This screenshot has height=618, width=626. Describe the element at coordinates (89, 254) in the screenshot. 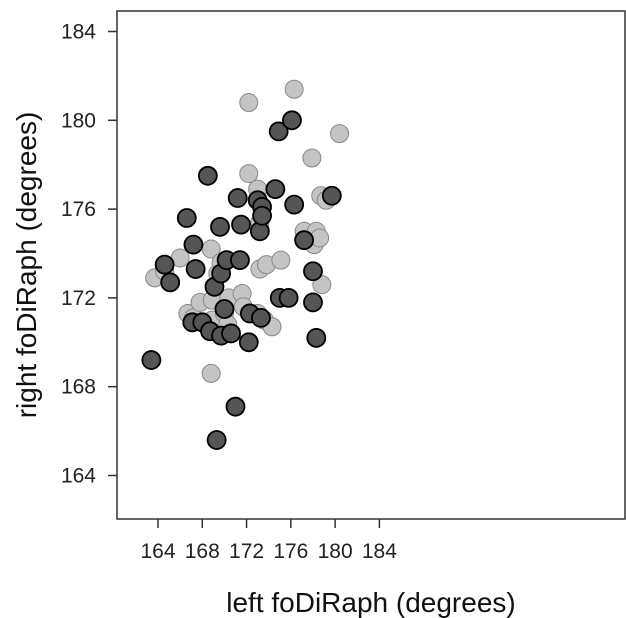

I see `y-axis: 164 168 172 176 180 184` at that location.